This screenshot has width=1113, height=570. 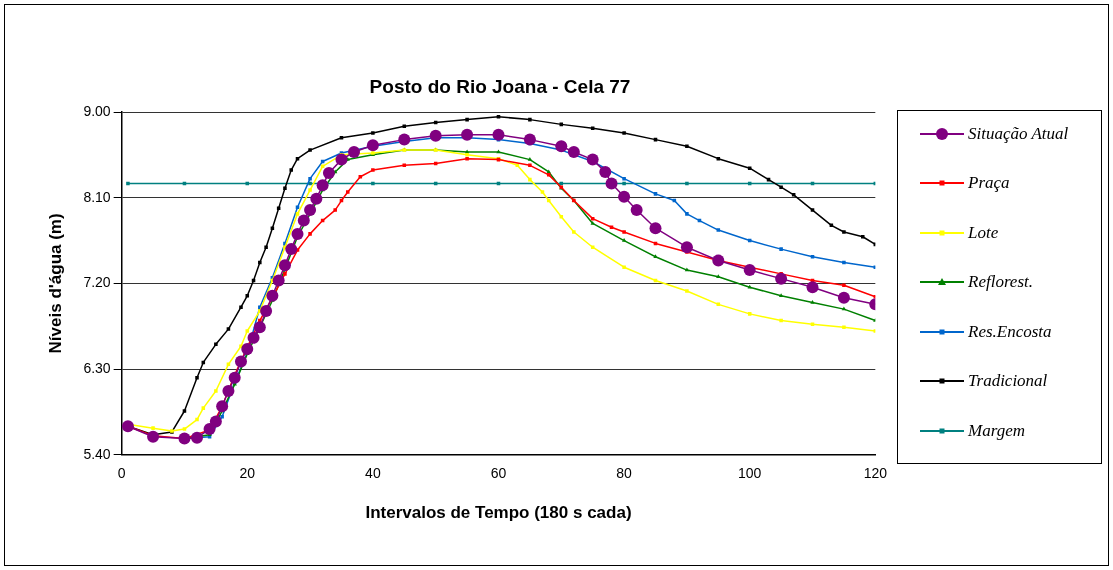 I want to click on x-tick-label: 20, so click(x=247, y=473).